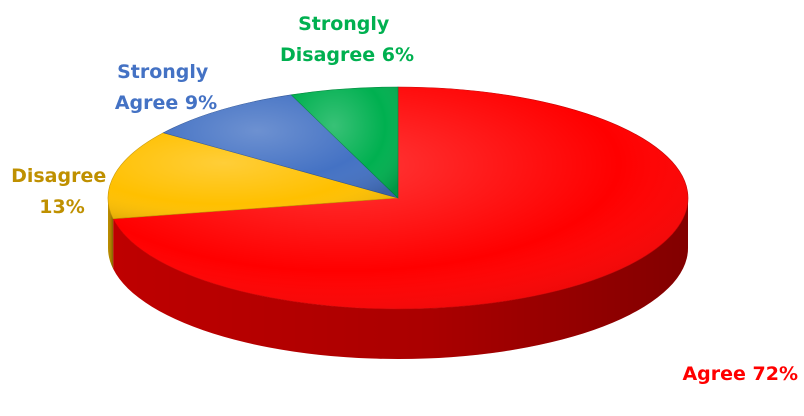  Describe the element at coordinates (62, 191) in the screenshot. I see `slice-label-disagree: Disagree 13%` at that location.